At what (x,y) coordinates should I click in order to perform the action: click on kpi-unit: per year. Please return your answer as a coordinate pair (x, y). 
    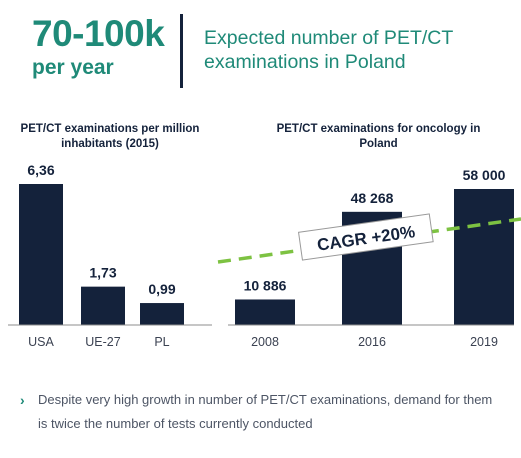
    Looking at the image, I should click on (73, 67).